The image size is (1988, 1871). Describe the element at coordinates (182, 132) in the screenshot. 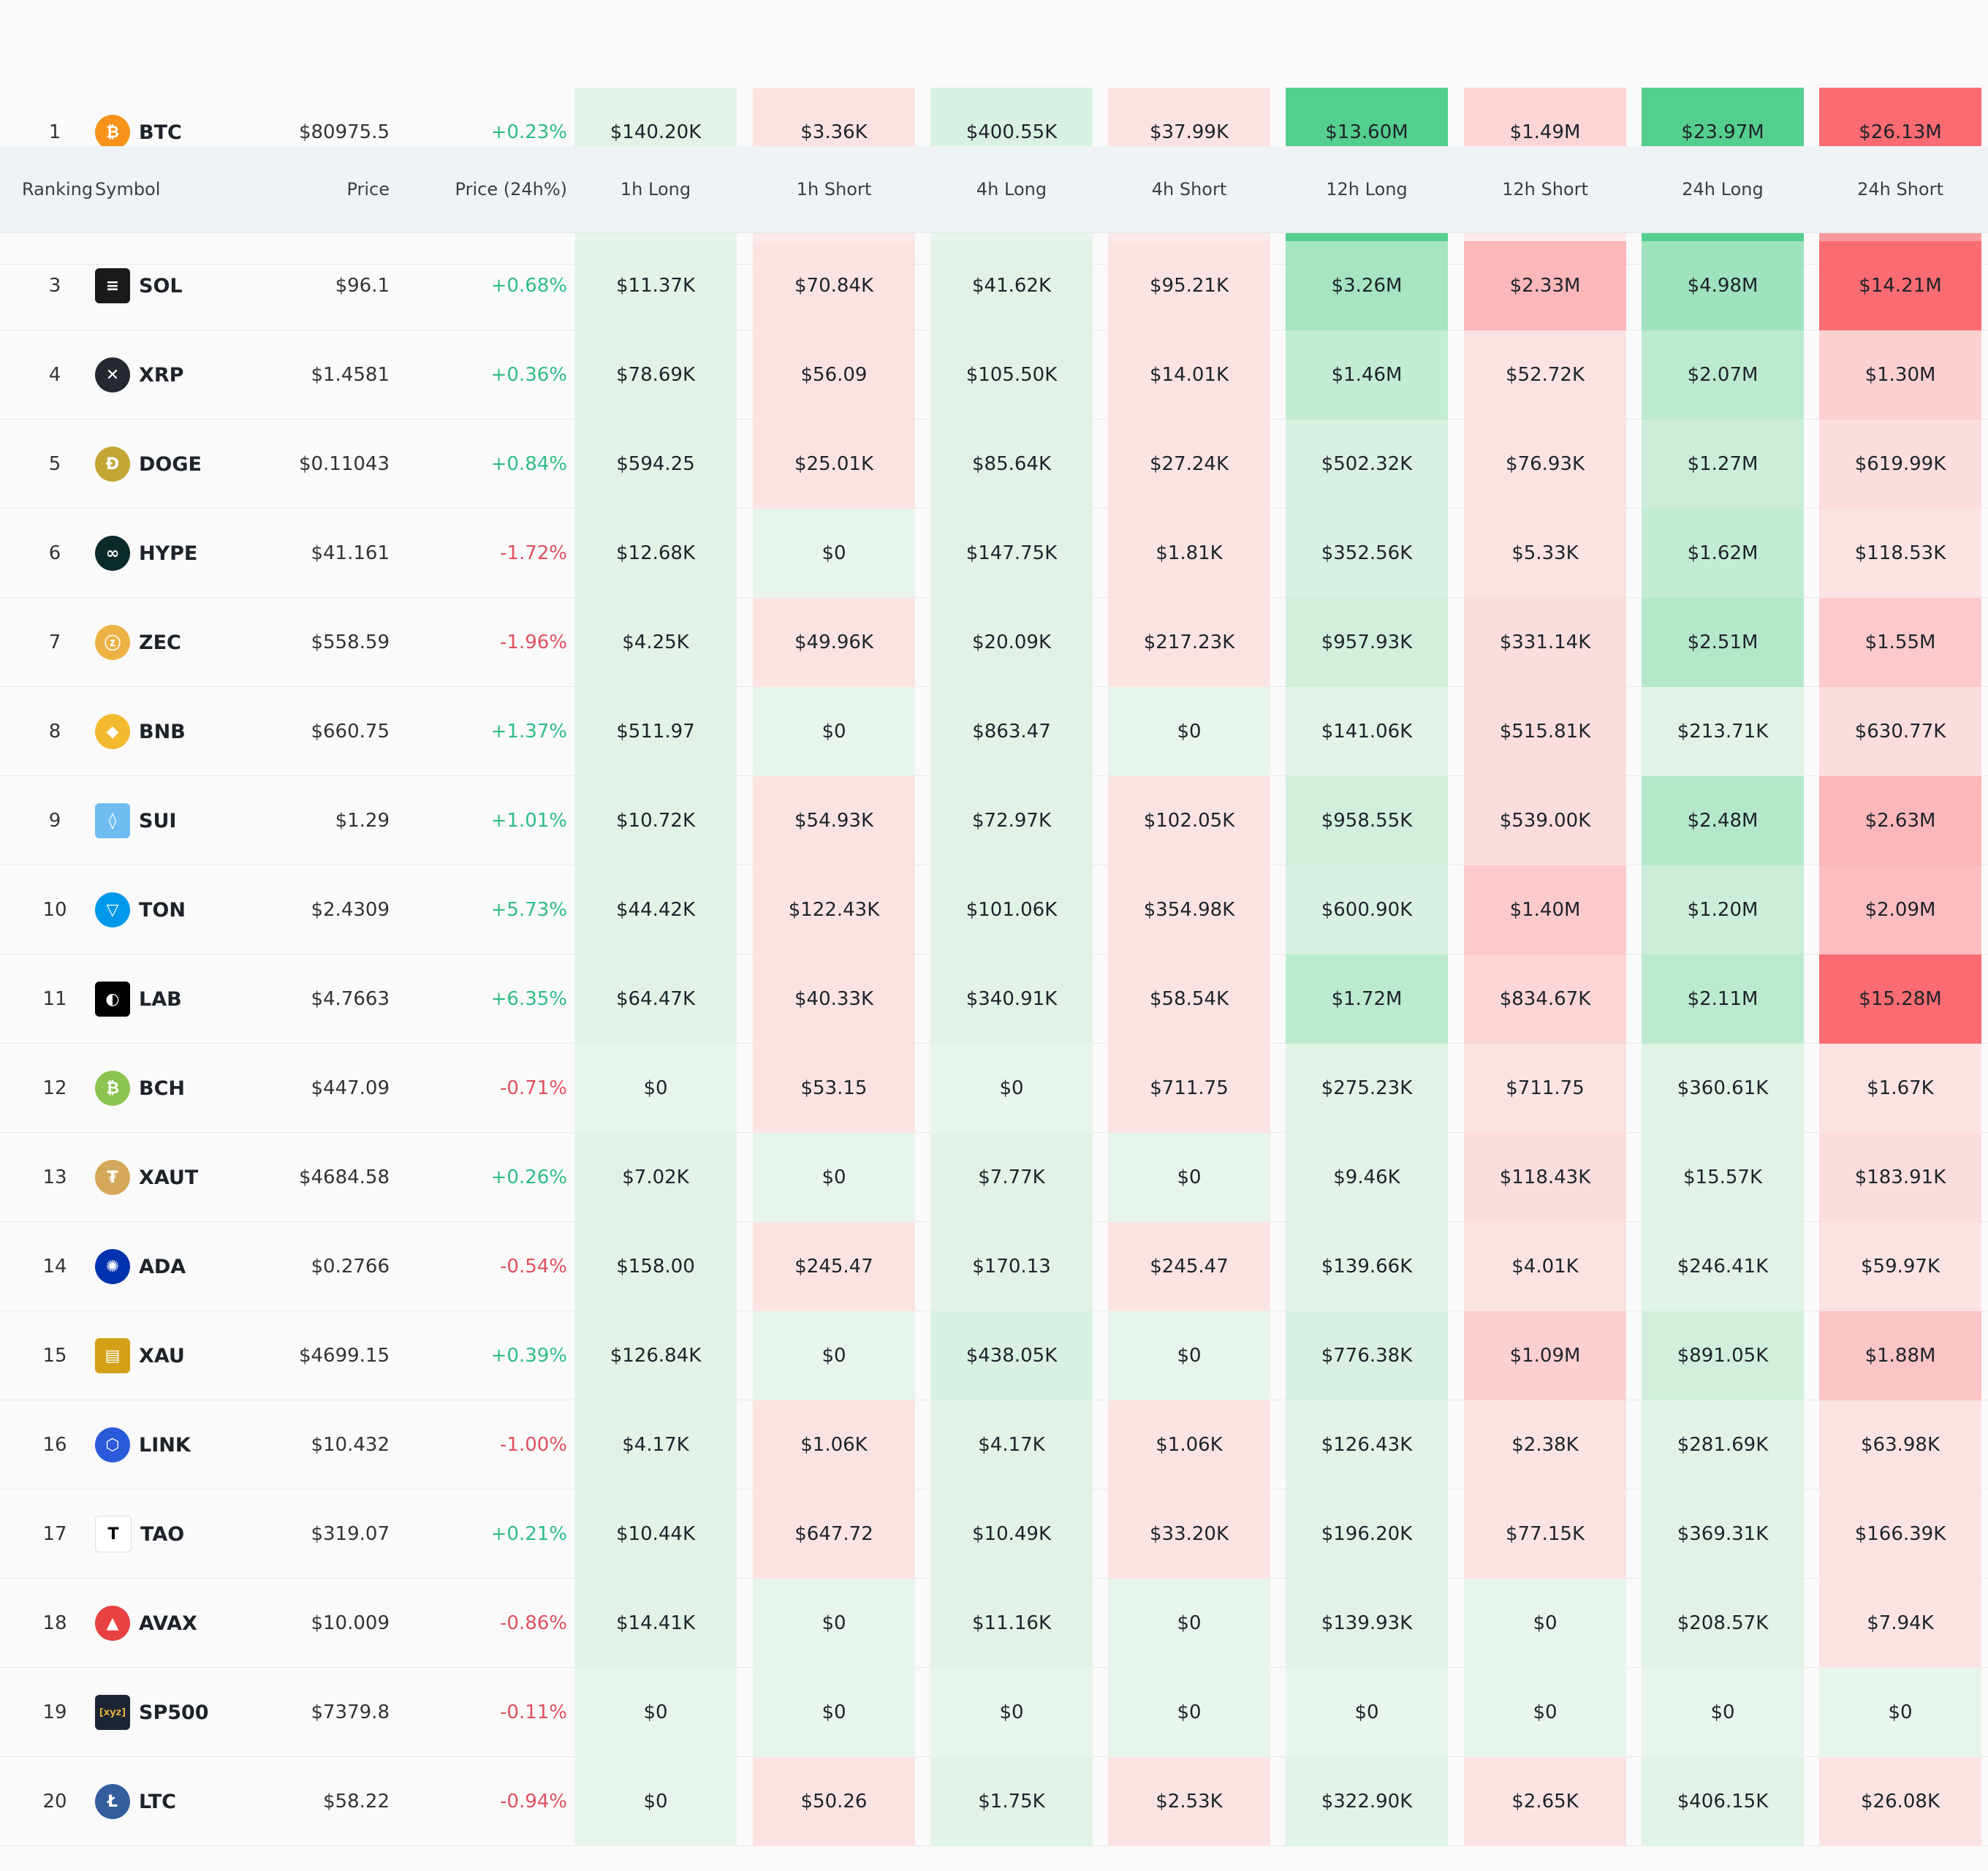

I see `symbol-cell: ₿ BTC` at that location.